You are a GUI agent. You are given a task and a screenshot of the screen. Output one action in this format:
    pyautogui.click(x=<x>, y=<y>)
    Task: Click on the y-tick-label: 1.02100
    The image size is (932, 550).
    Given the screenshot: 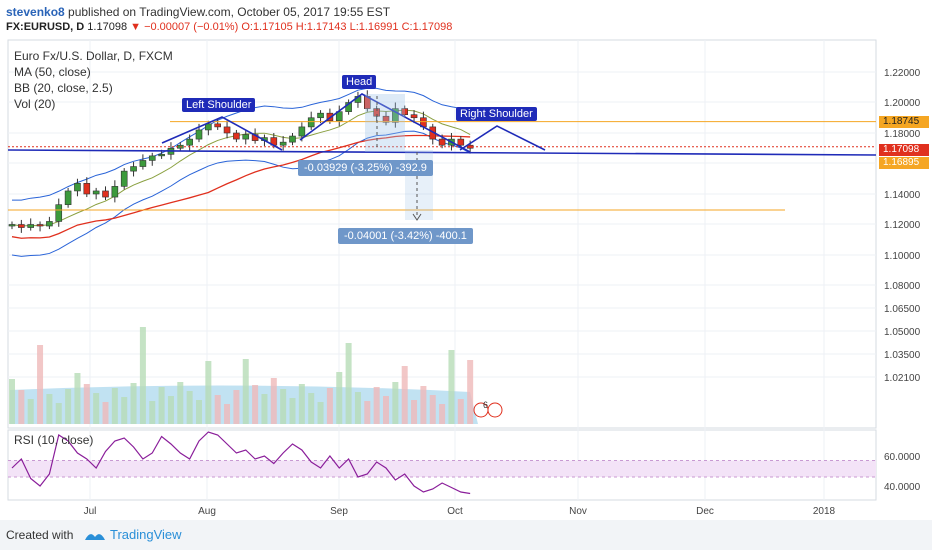 What is the action you would take?
    pyautogui.click(x=902, y=378)
    